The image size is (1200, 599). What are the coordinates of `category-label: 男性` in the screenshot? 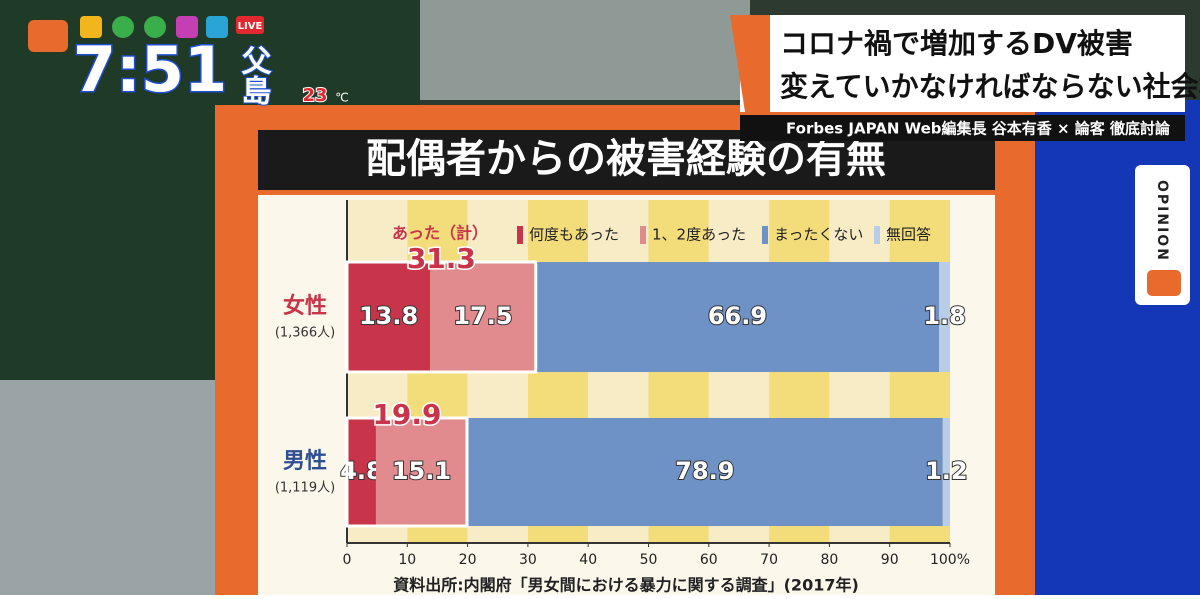 It's located at (305, 461).